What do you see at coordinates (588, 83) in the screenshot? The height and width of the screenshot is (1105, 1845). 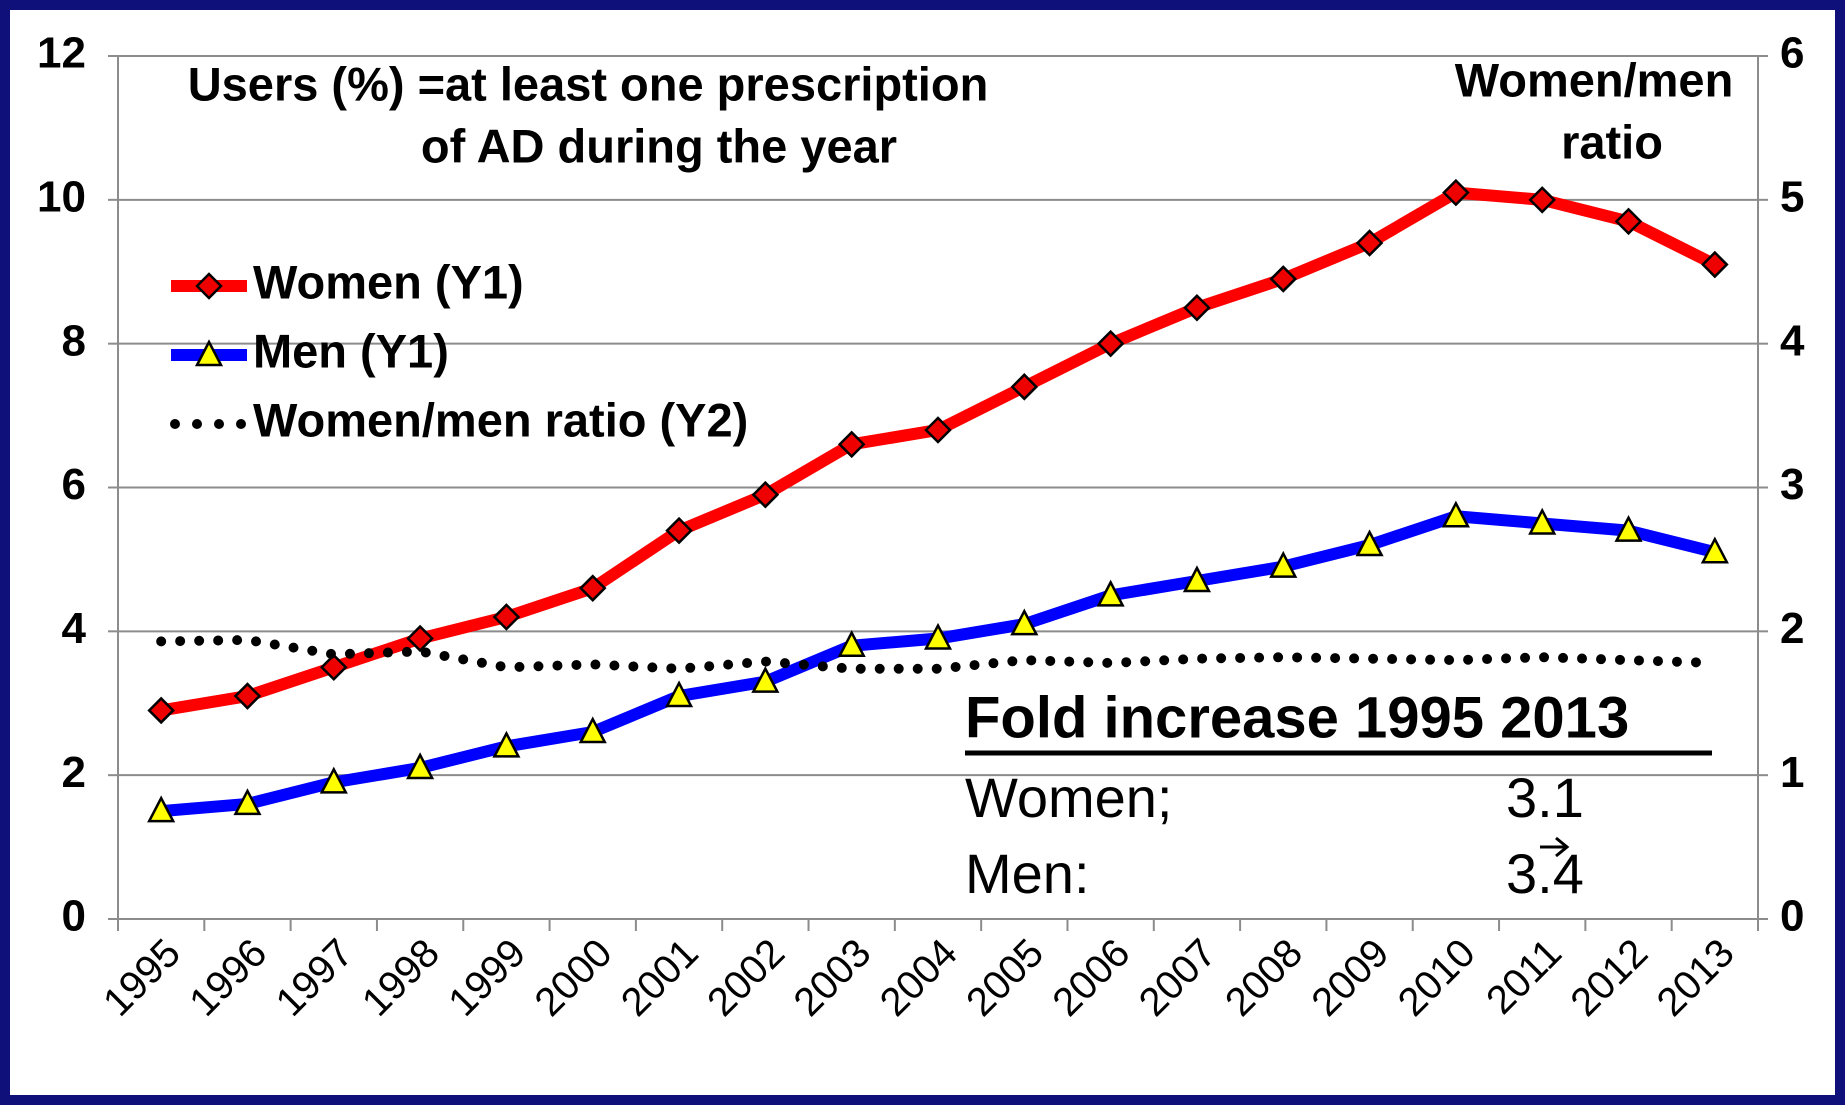 I see `annotation: Users (%) =at least one prescription` at bounding box center [588, 83].